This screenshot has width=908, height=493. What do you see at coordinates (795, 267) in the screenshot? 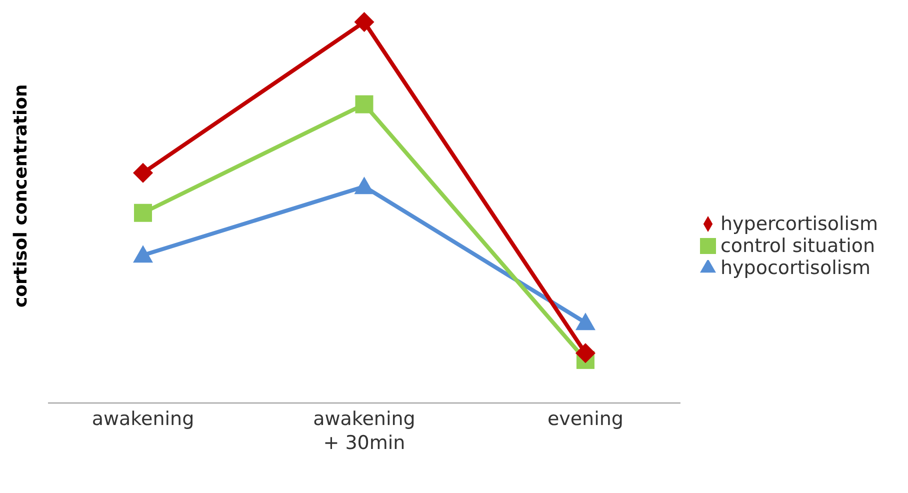
I see `legend-label: hypocortisolism` at bounding box center [795, 267].